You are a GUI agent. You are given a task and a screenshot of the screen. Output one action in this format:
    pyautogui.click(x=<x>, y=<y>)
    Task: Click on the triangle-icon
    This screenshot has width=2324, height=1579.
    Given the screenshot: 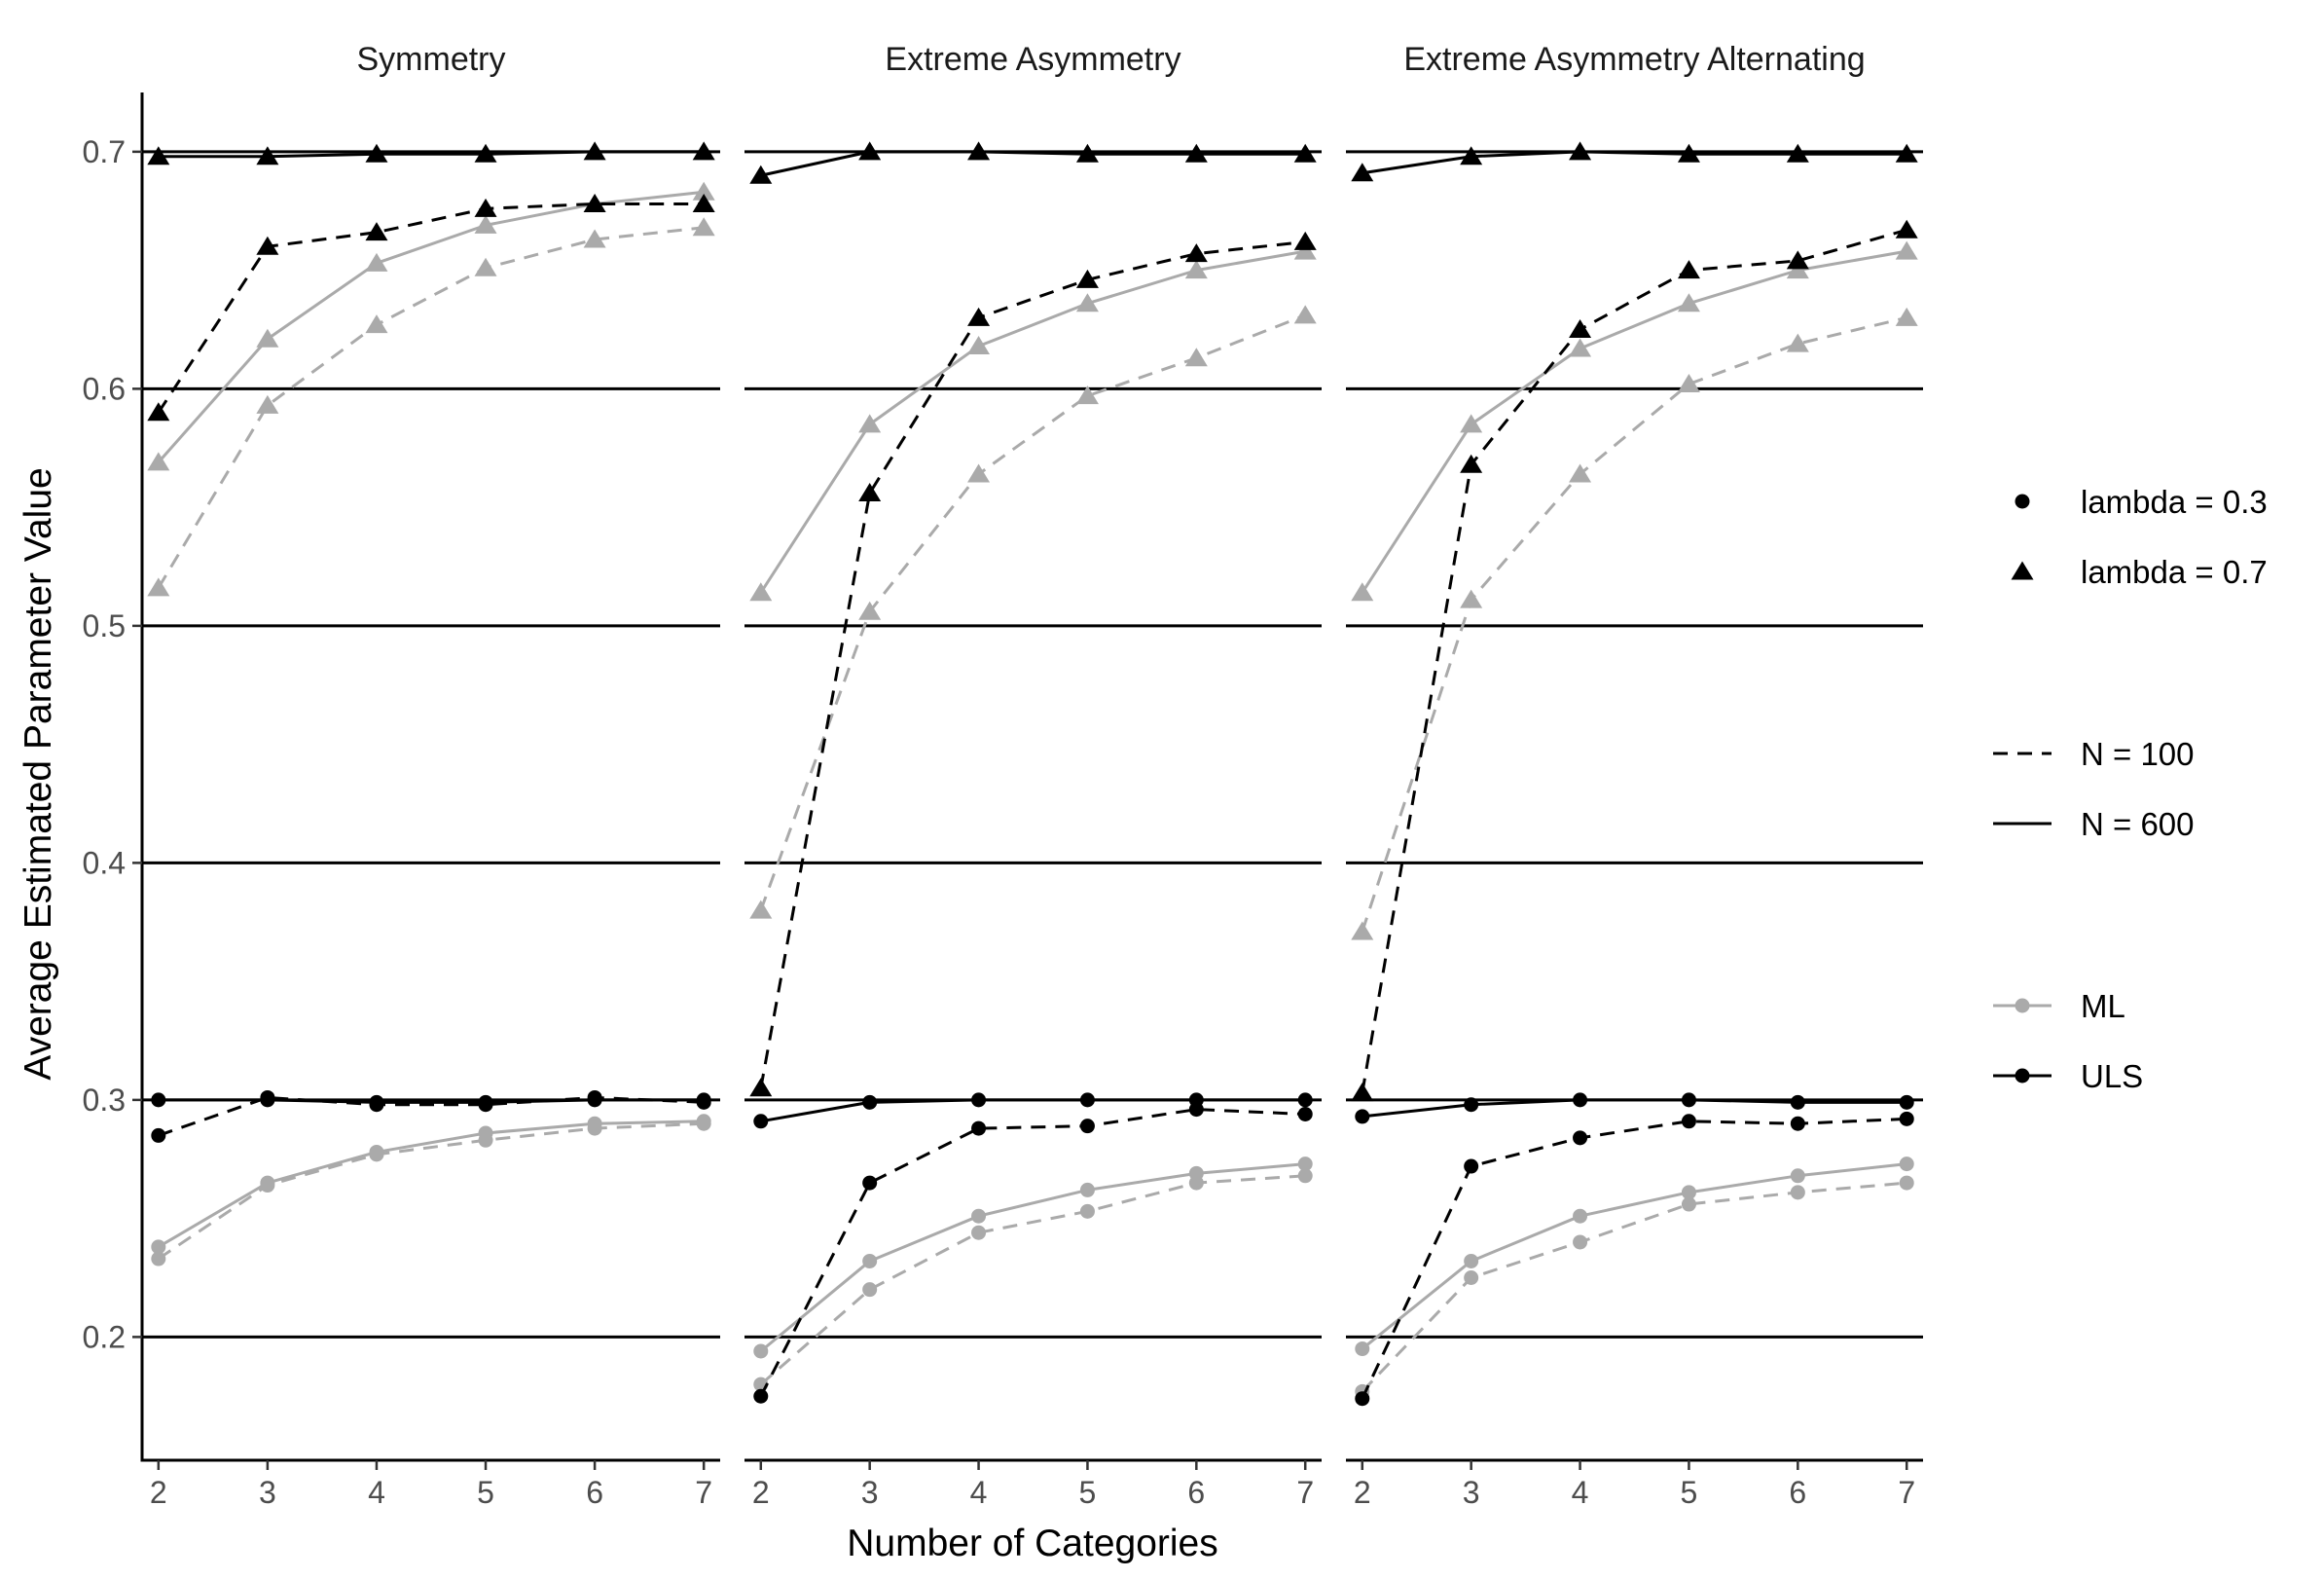 What is the action you would take?
    pyautogui.click(x=2022, y=570)
    